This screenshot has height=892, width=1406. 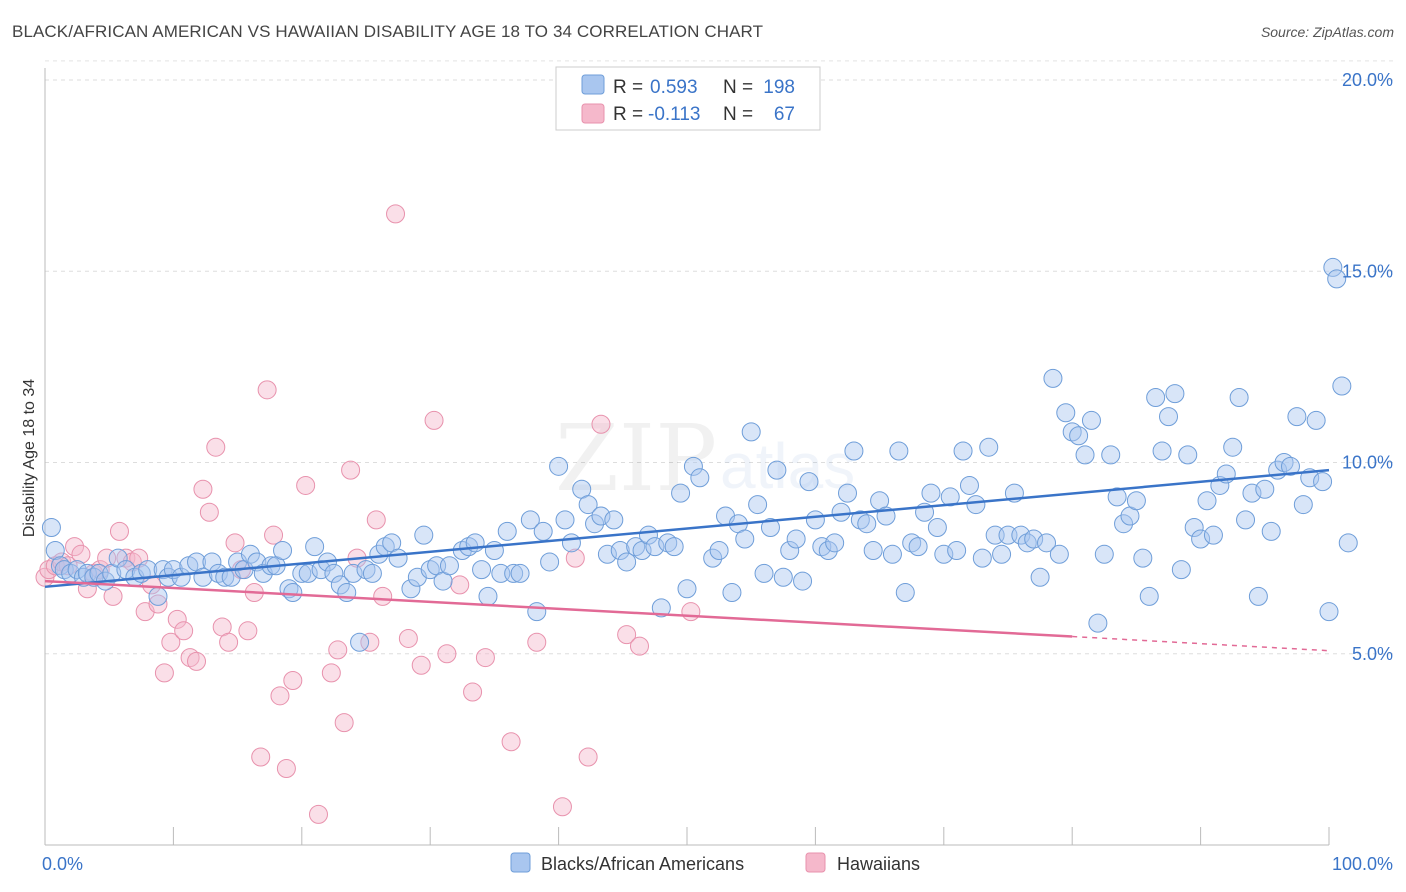 What do you see at coordinates (593, 113) in the screenshot?
I see `legend-swatch-pink` at bounding box center [593, 113].